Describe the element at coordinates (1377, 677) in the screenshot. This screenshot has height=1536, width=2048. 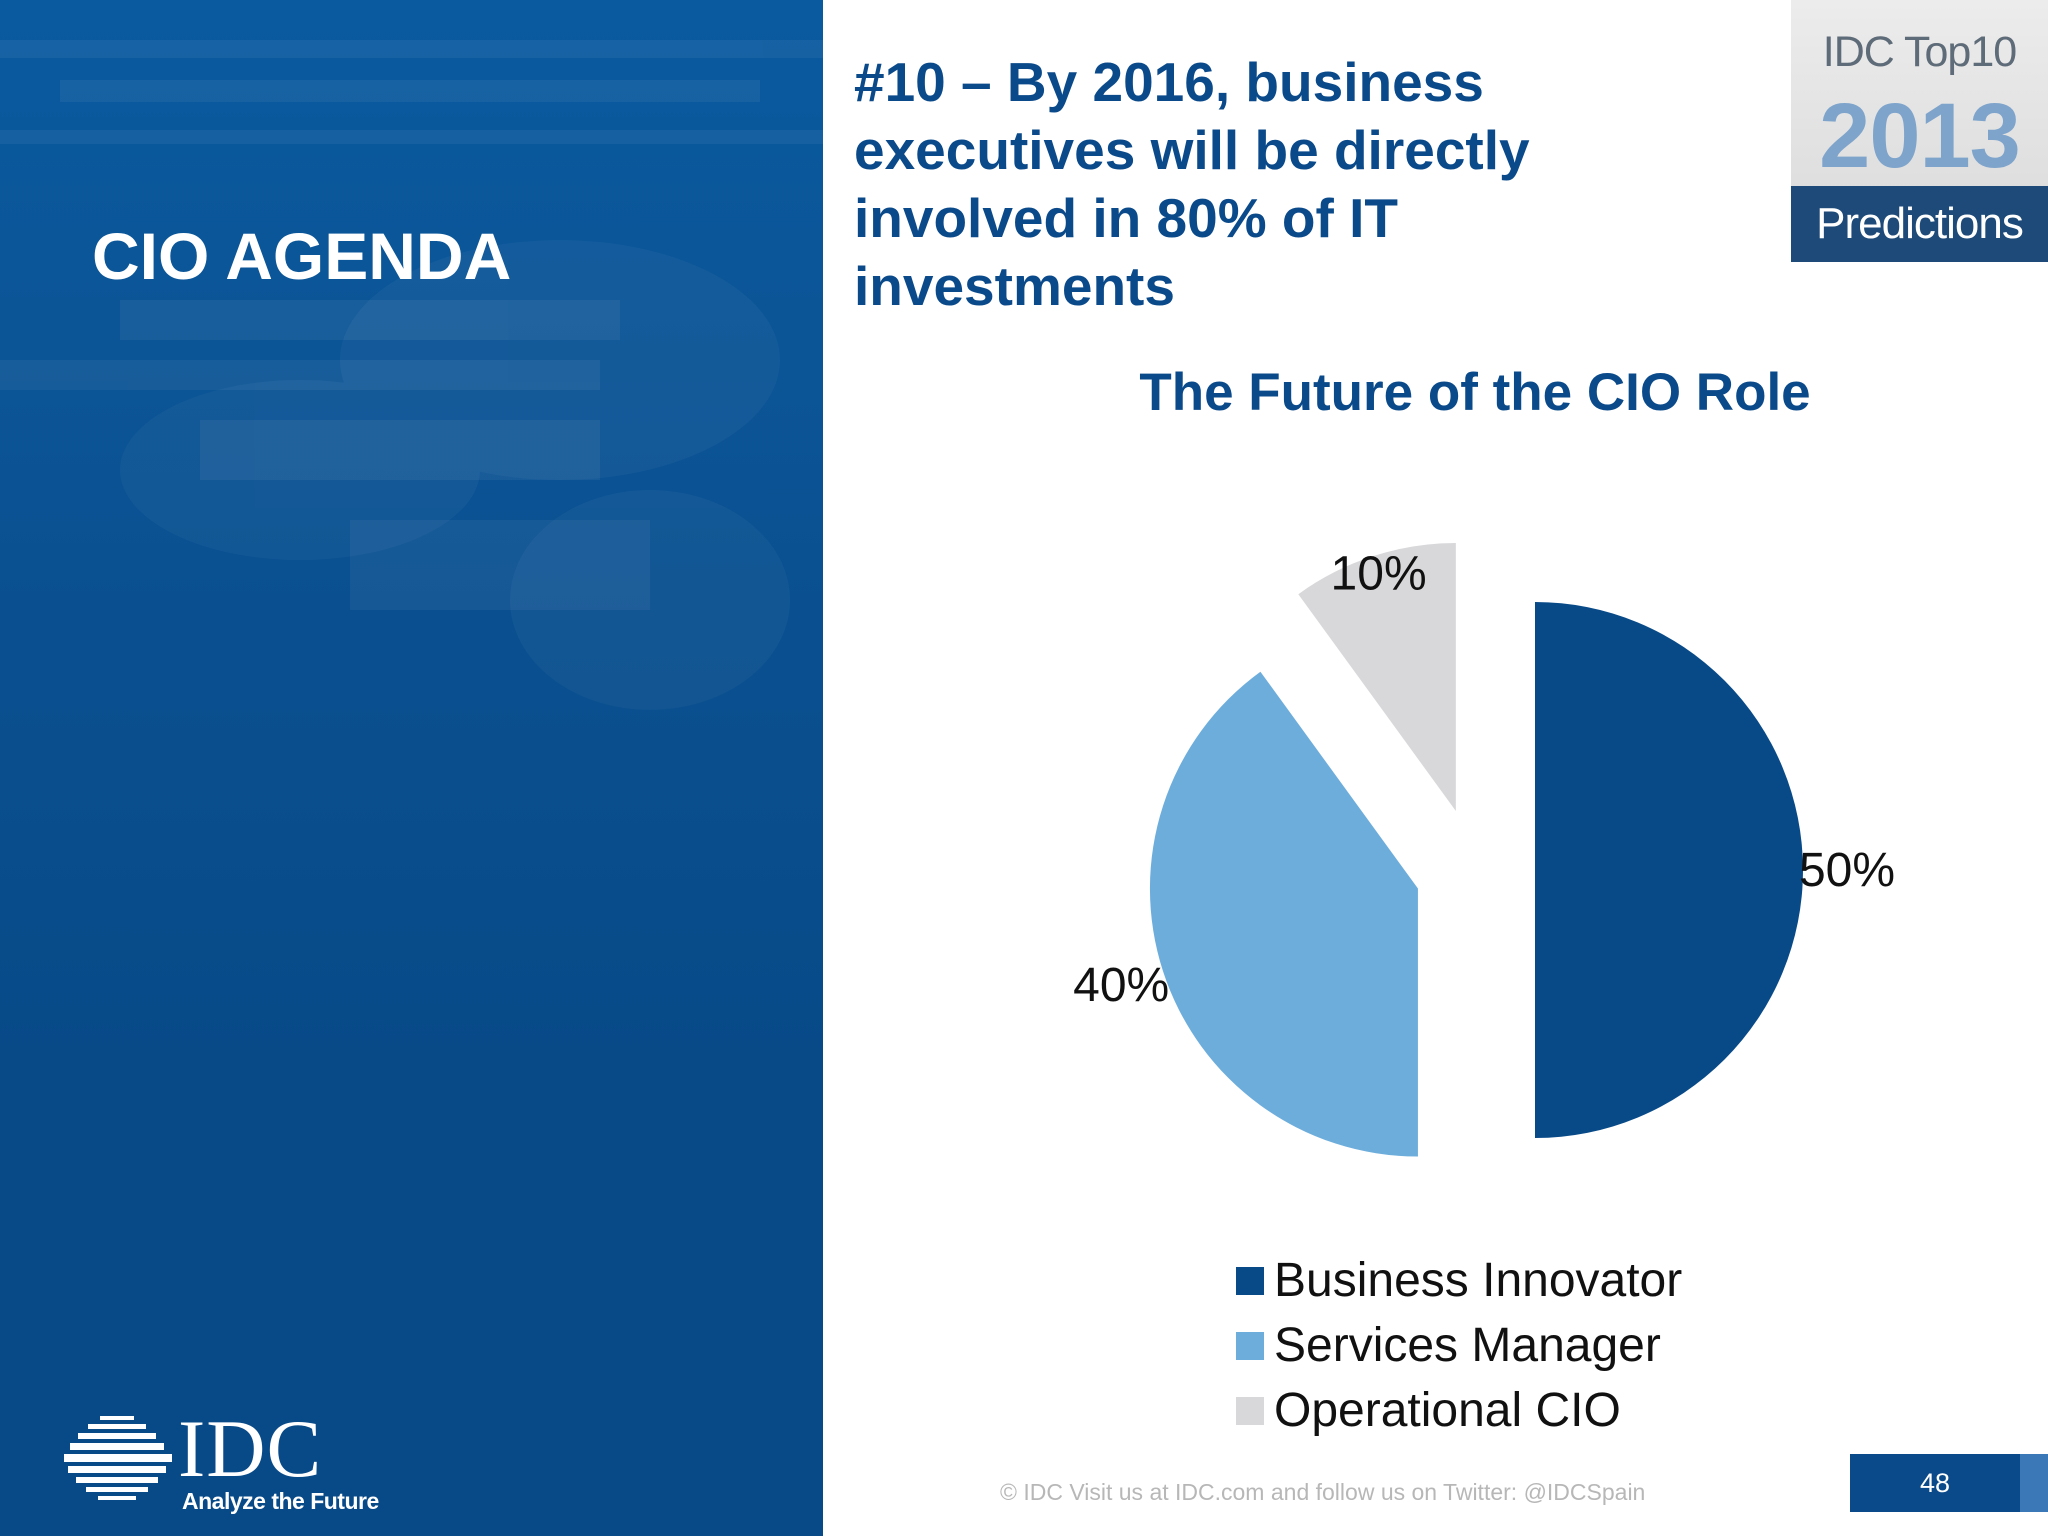
I see `pie-slice-operational-cio` at that location.